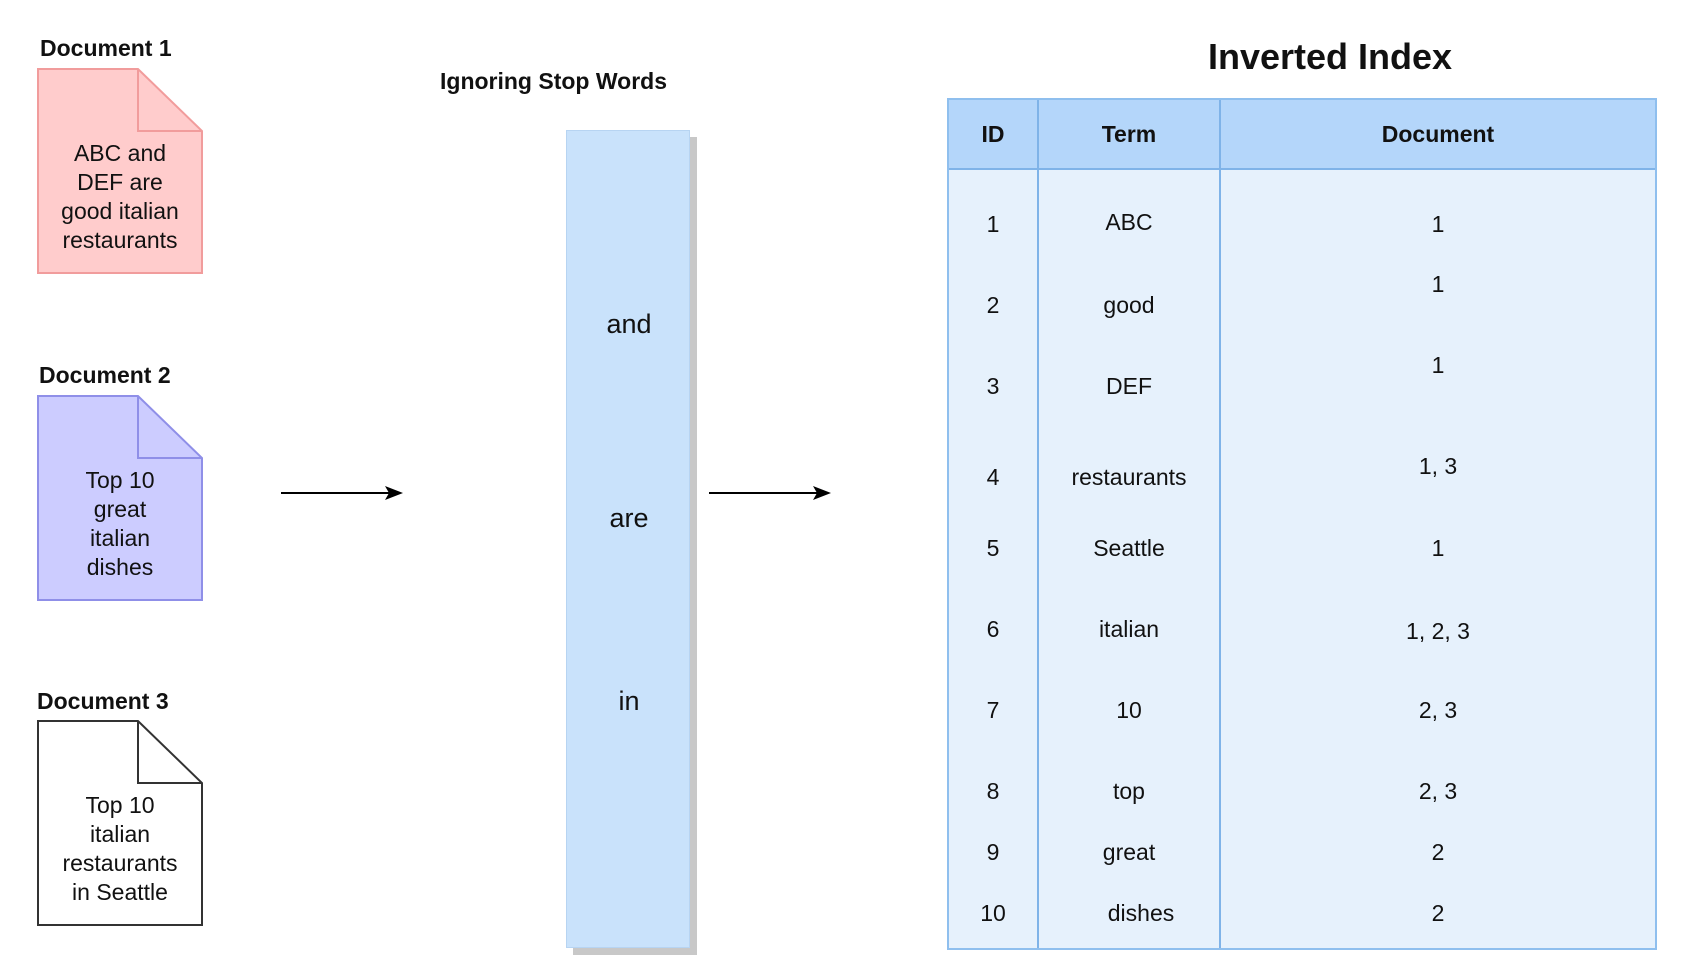 This screenshot has width=1692, height=956. What do you see at coordinates (1129, 305) in the screenshot?
I see `cell-term: good` at bounding box center [1129, 305].